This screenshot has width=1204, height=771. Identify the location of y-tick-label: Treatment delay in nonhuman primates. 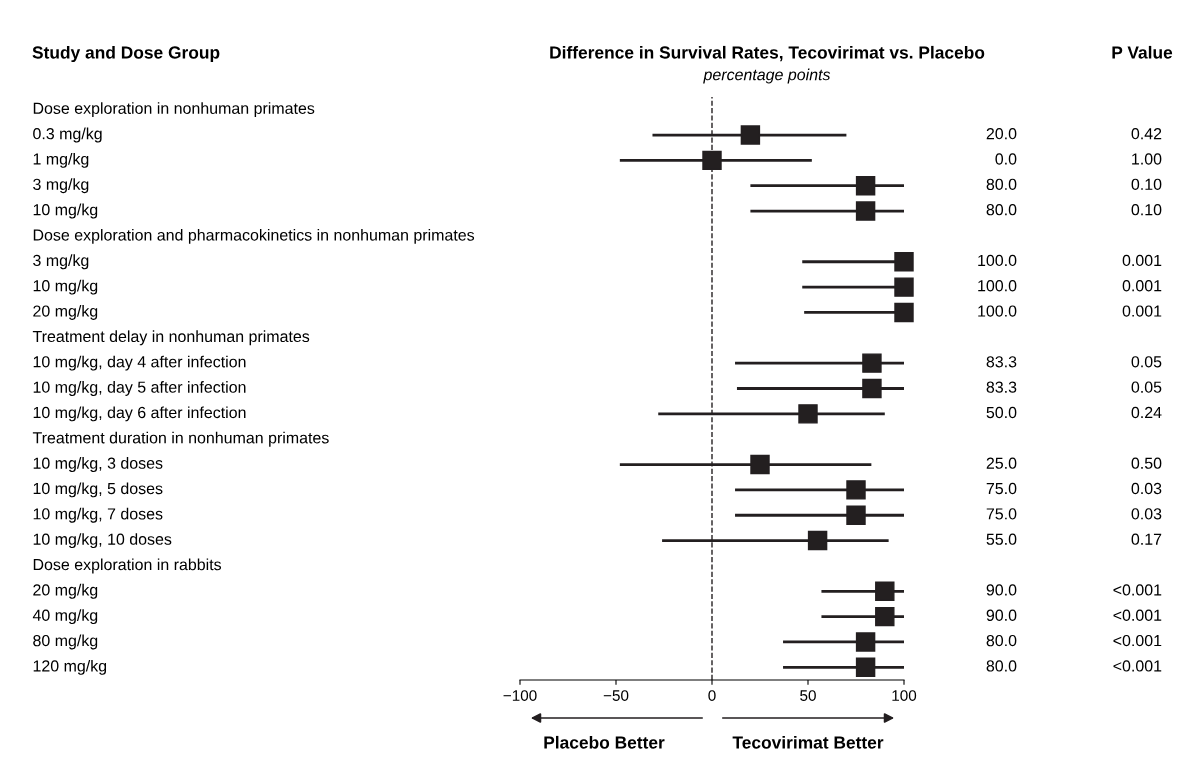
(171, 338).